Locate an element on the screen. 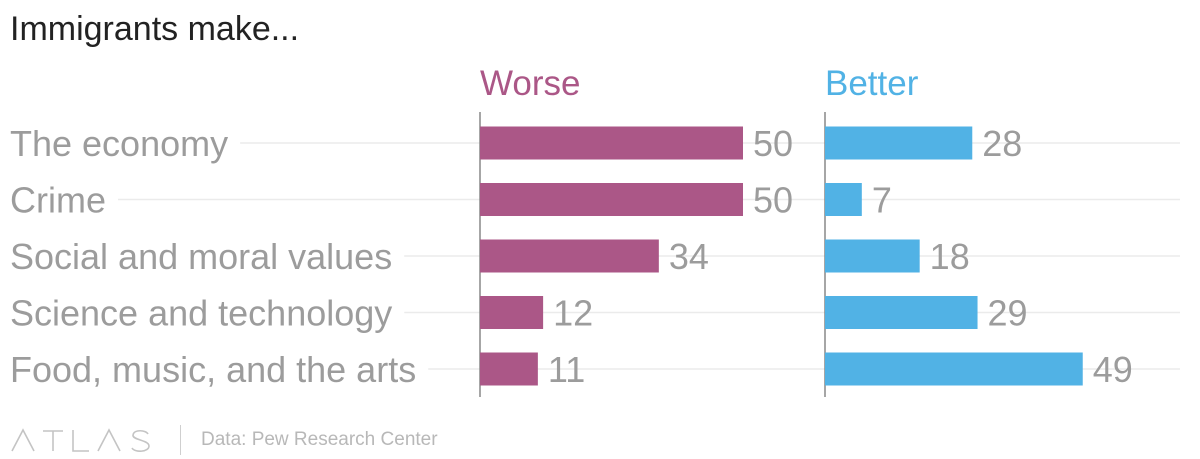 This screenshot has width=1200, height=459. source-note: Data: Pew Research Center is located at coordinates (319, 439).